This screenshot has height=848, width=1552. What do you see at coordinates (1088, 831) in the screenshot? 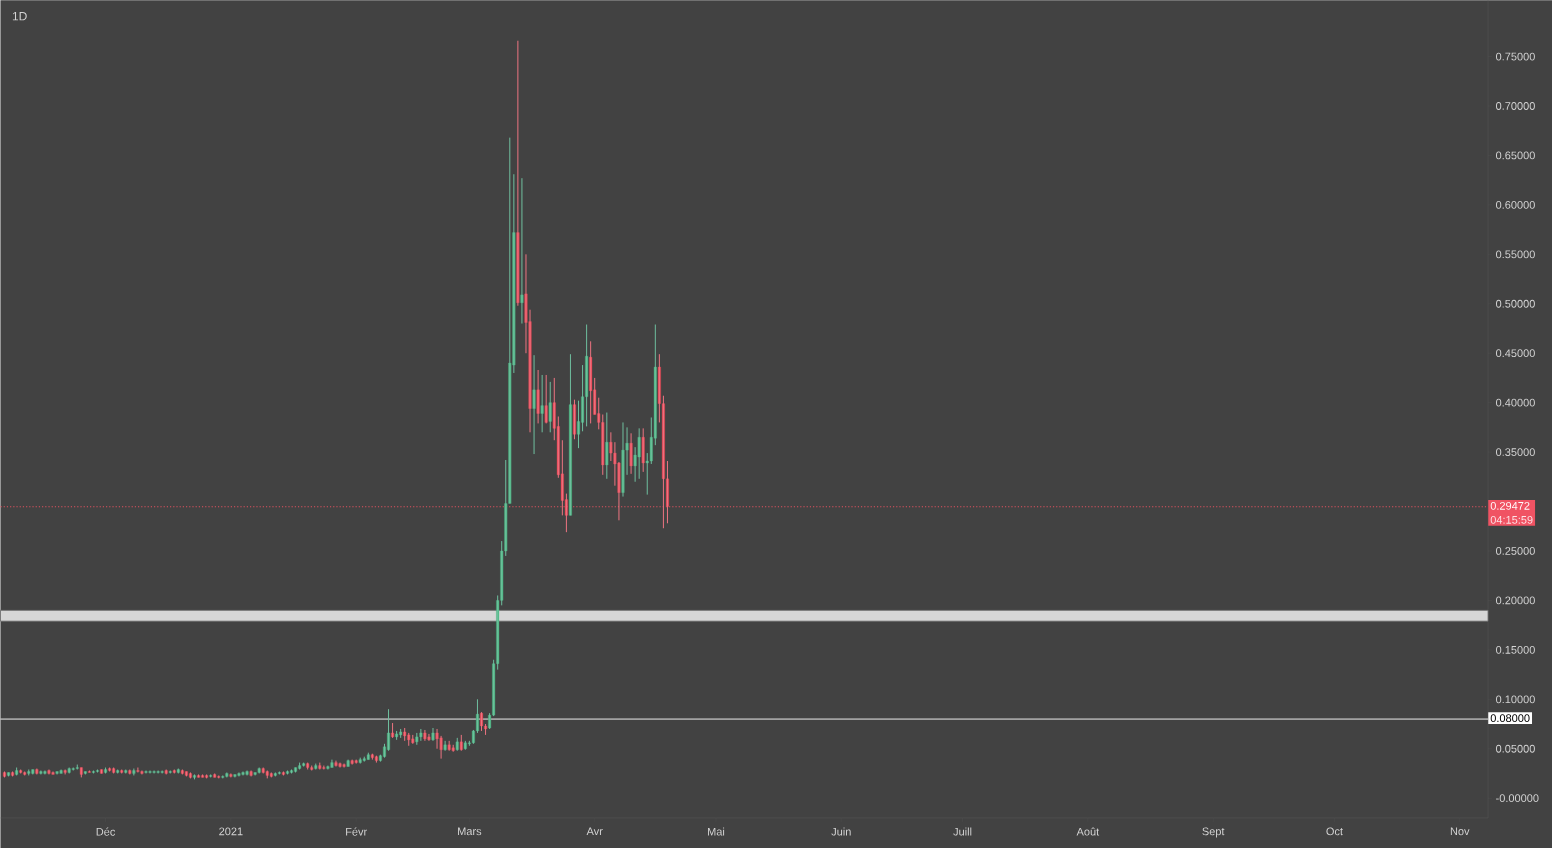
I see `x-tick-label: Août` at bounding box center [1088, 831].